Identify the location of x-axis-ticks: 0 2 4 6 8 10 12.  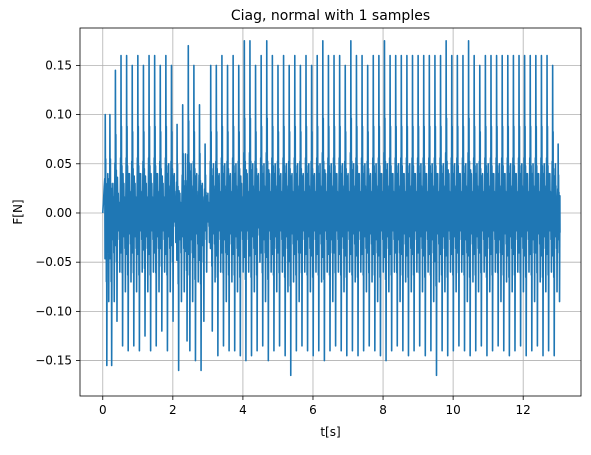
(315, 406).